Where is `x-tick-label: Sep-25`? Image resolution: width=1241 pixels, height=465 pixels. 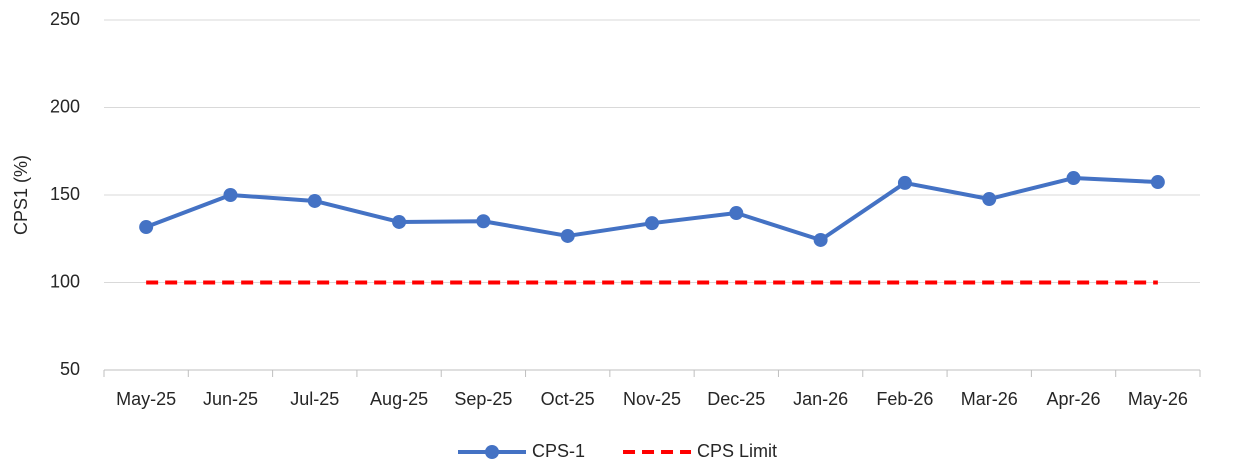
x-tick-label: Sep-25 is located at coordinates (483, 399).